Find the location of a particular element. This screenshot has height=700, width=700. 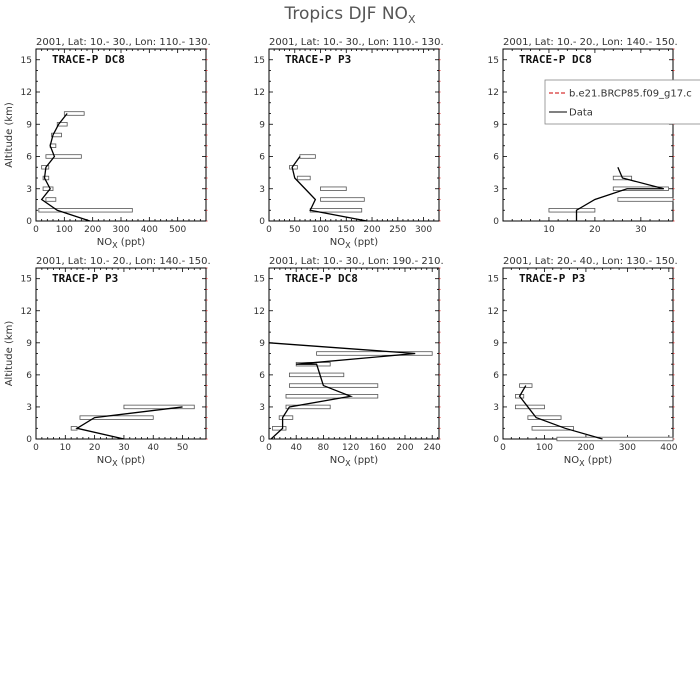

x-tick-label: 500 is located at coordinates (177, 230).